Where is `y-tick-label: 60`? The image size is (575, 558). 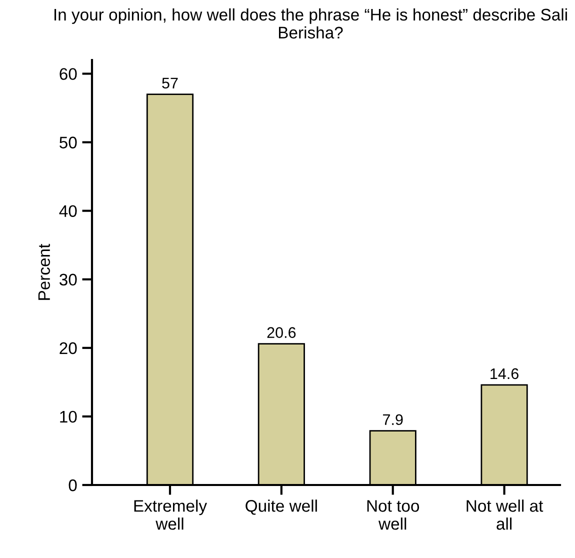 y-tick-label: 60 is located at coordinates (68, 74).